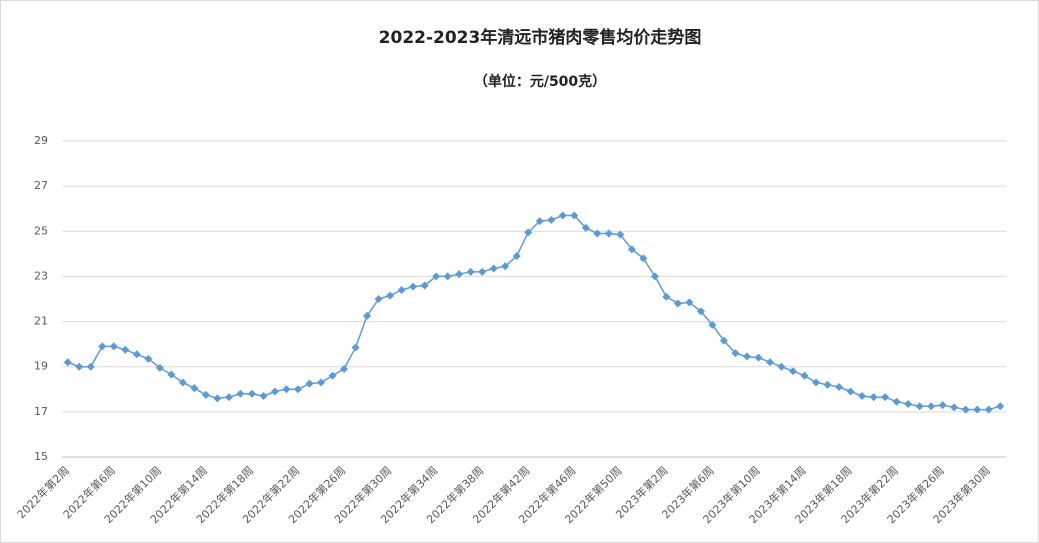  I want to click on chart-title: 2022-2023年清远市猪肉零售均价走势图, so click(540, 37).